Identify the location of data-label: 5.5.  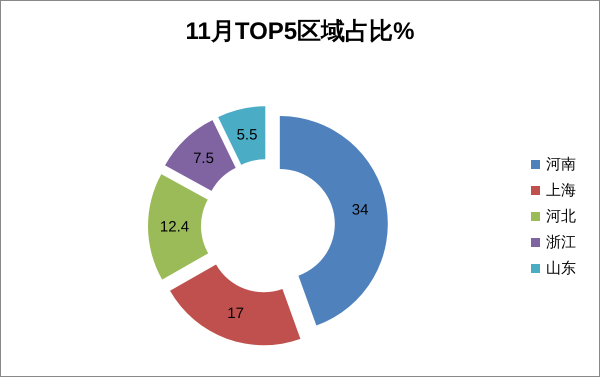
(247, 135).